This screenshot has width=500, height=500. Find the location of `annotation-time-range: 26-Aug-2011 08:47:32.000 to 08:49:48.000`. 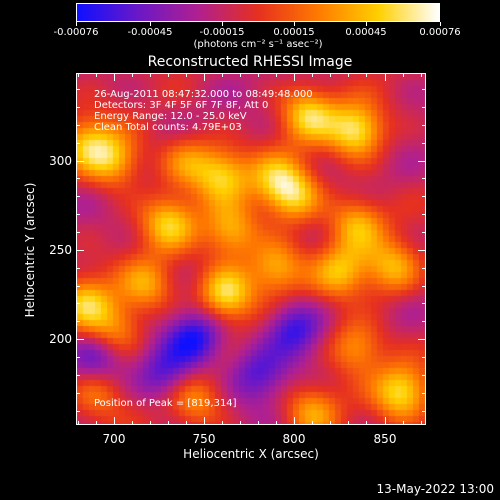

annotation-time-range: 26-Aug-2011 08:47:32.000 to 08:49:48.000 is located at coordinates (203, 94).